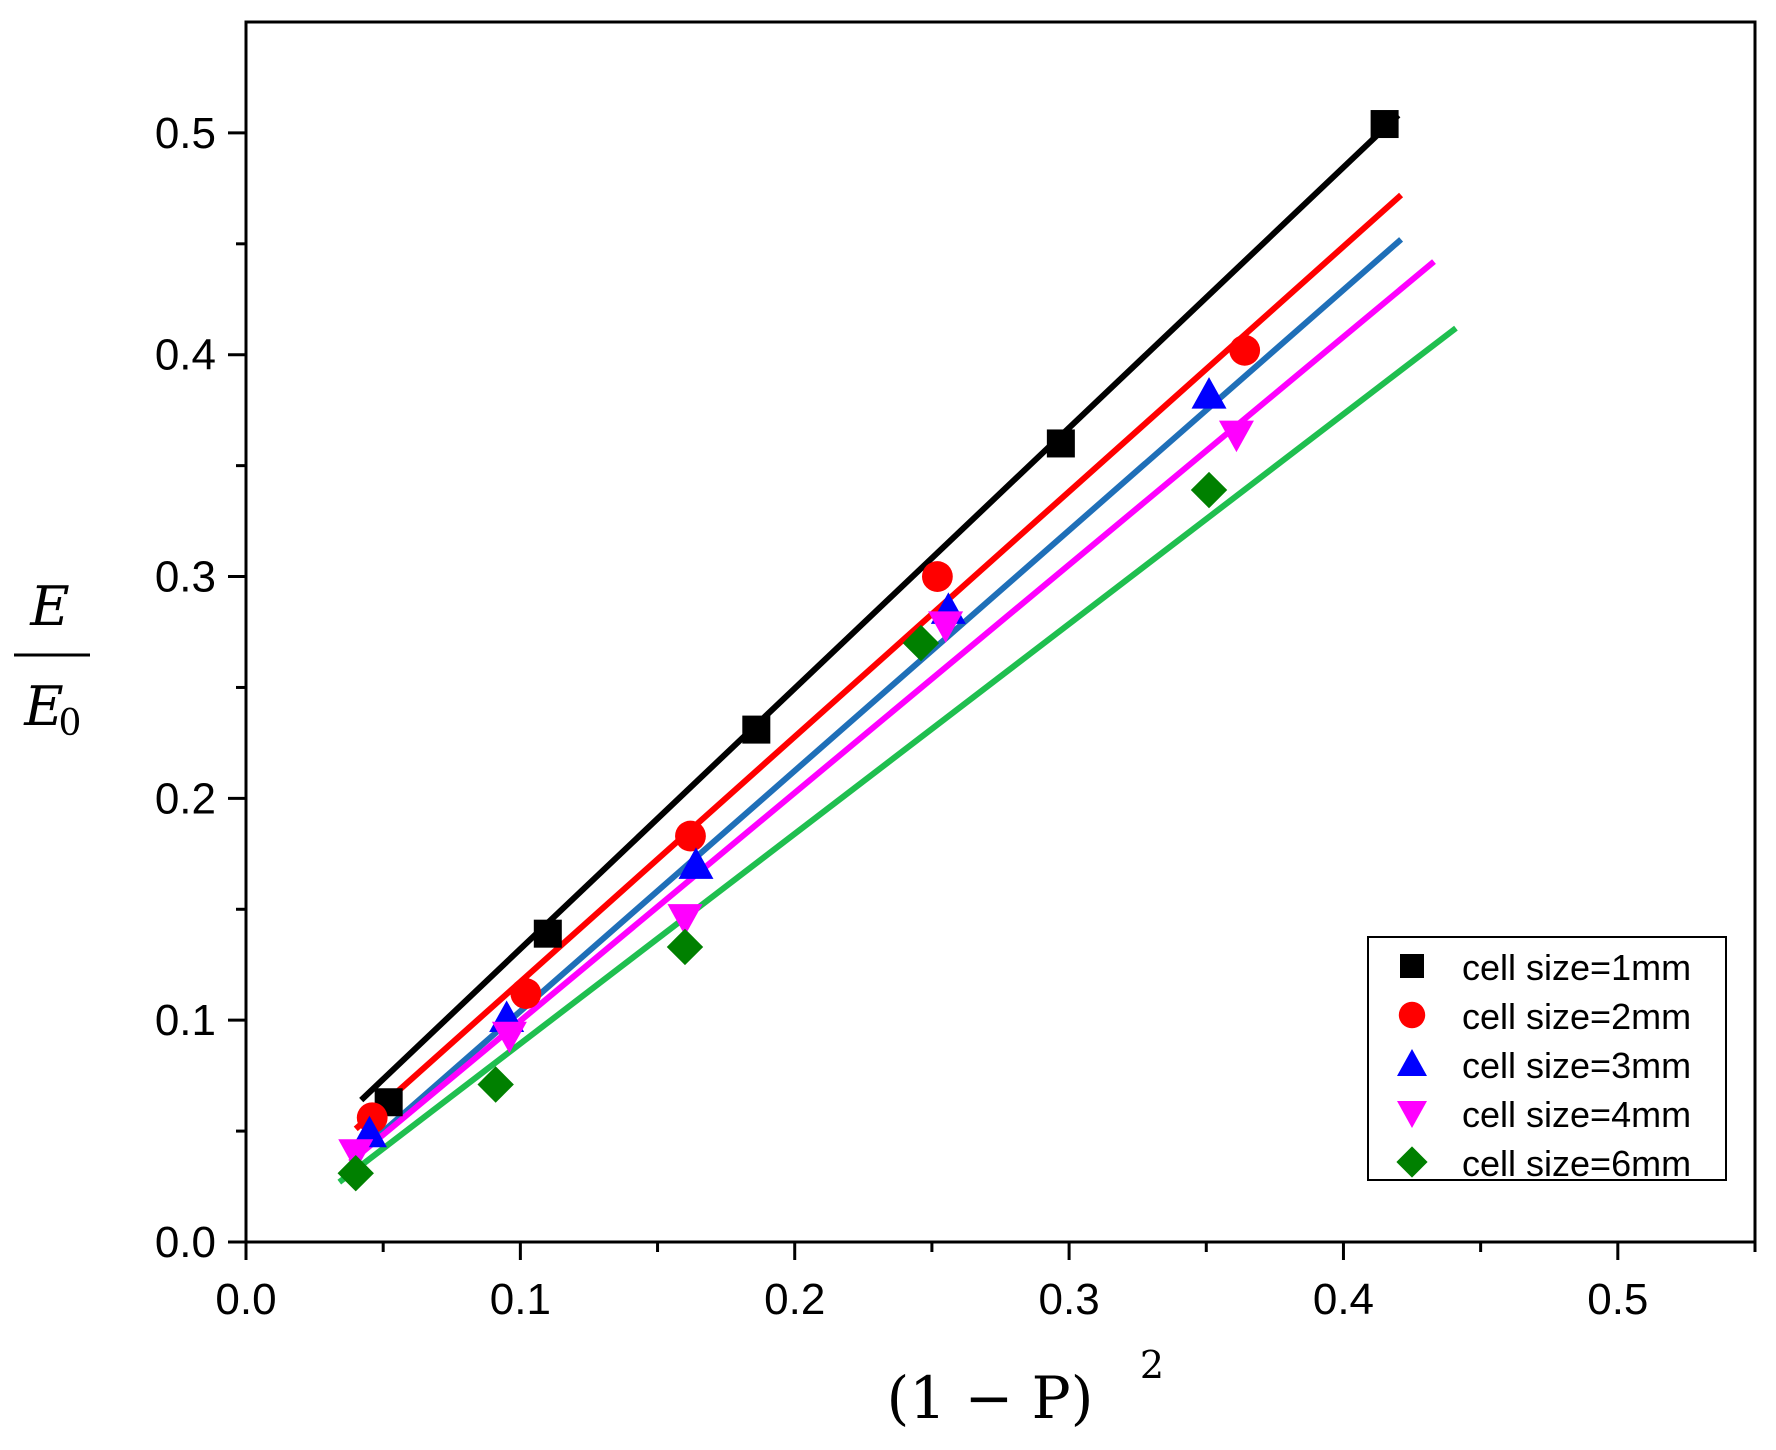 The width and height of the screenshot is (1776, 1450). I want to click on y-axis-label-denominator-subscript: 0, so click(70, 723).